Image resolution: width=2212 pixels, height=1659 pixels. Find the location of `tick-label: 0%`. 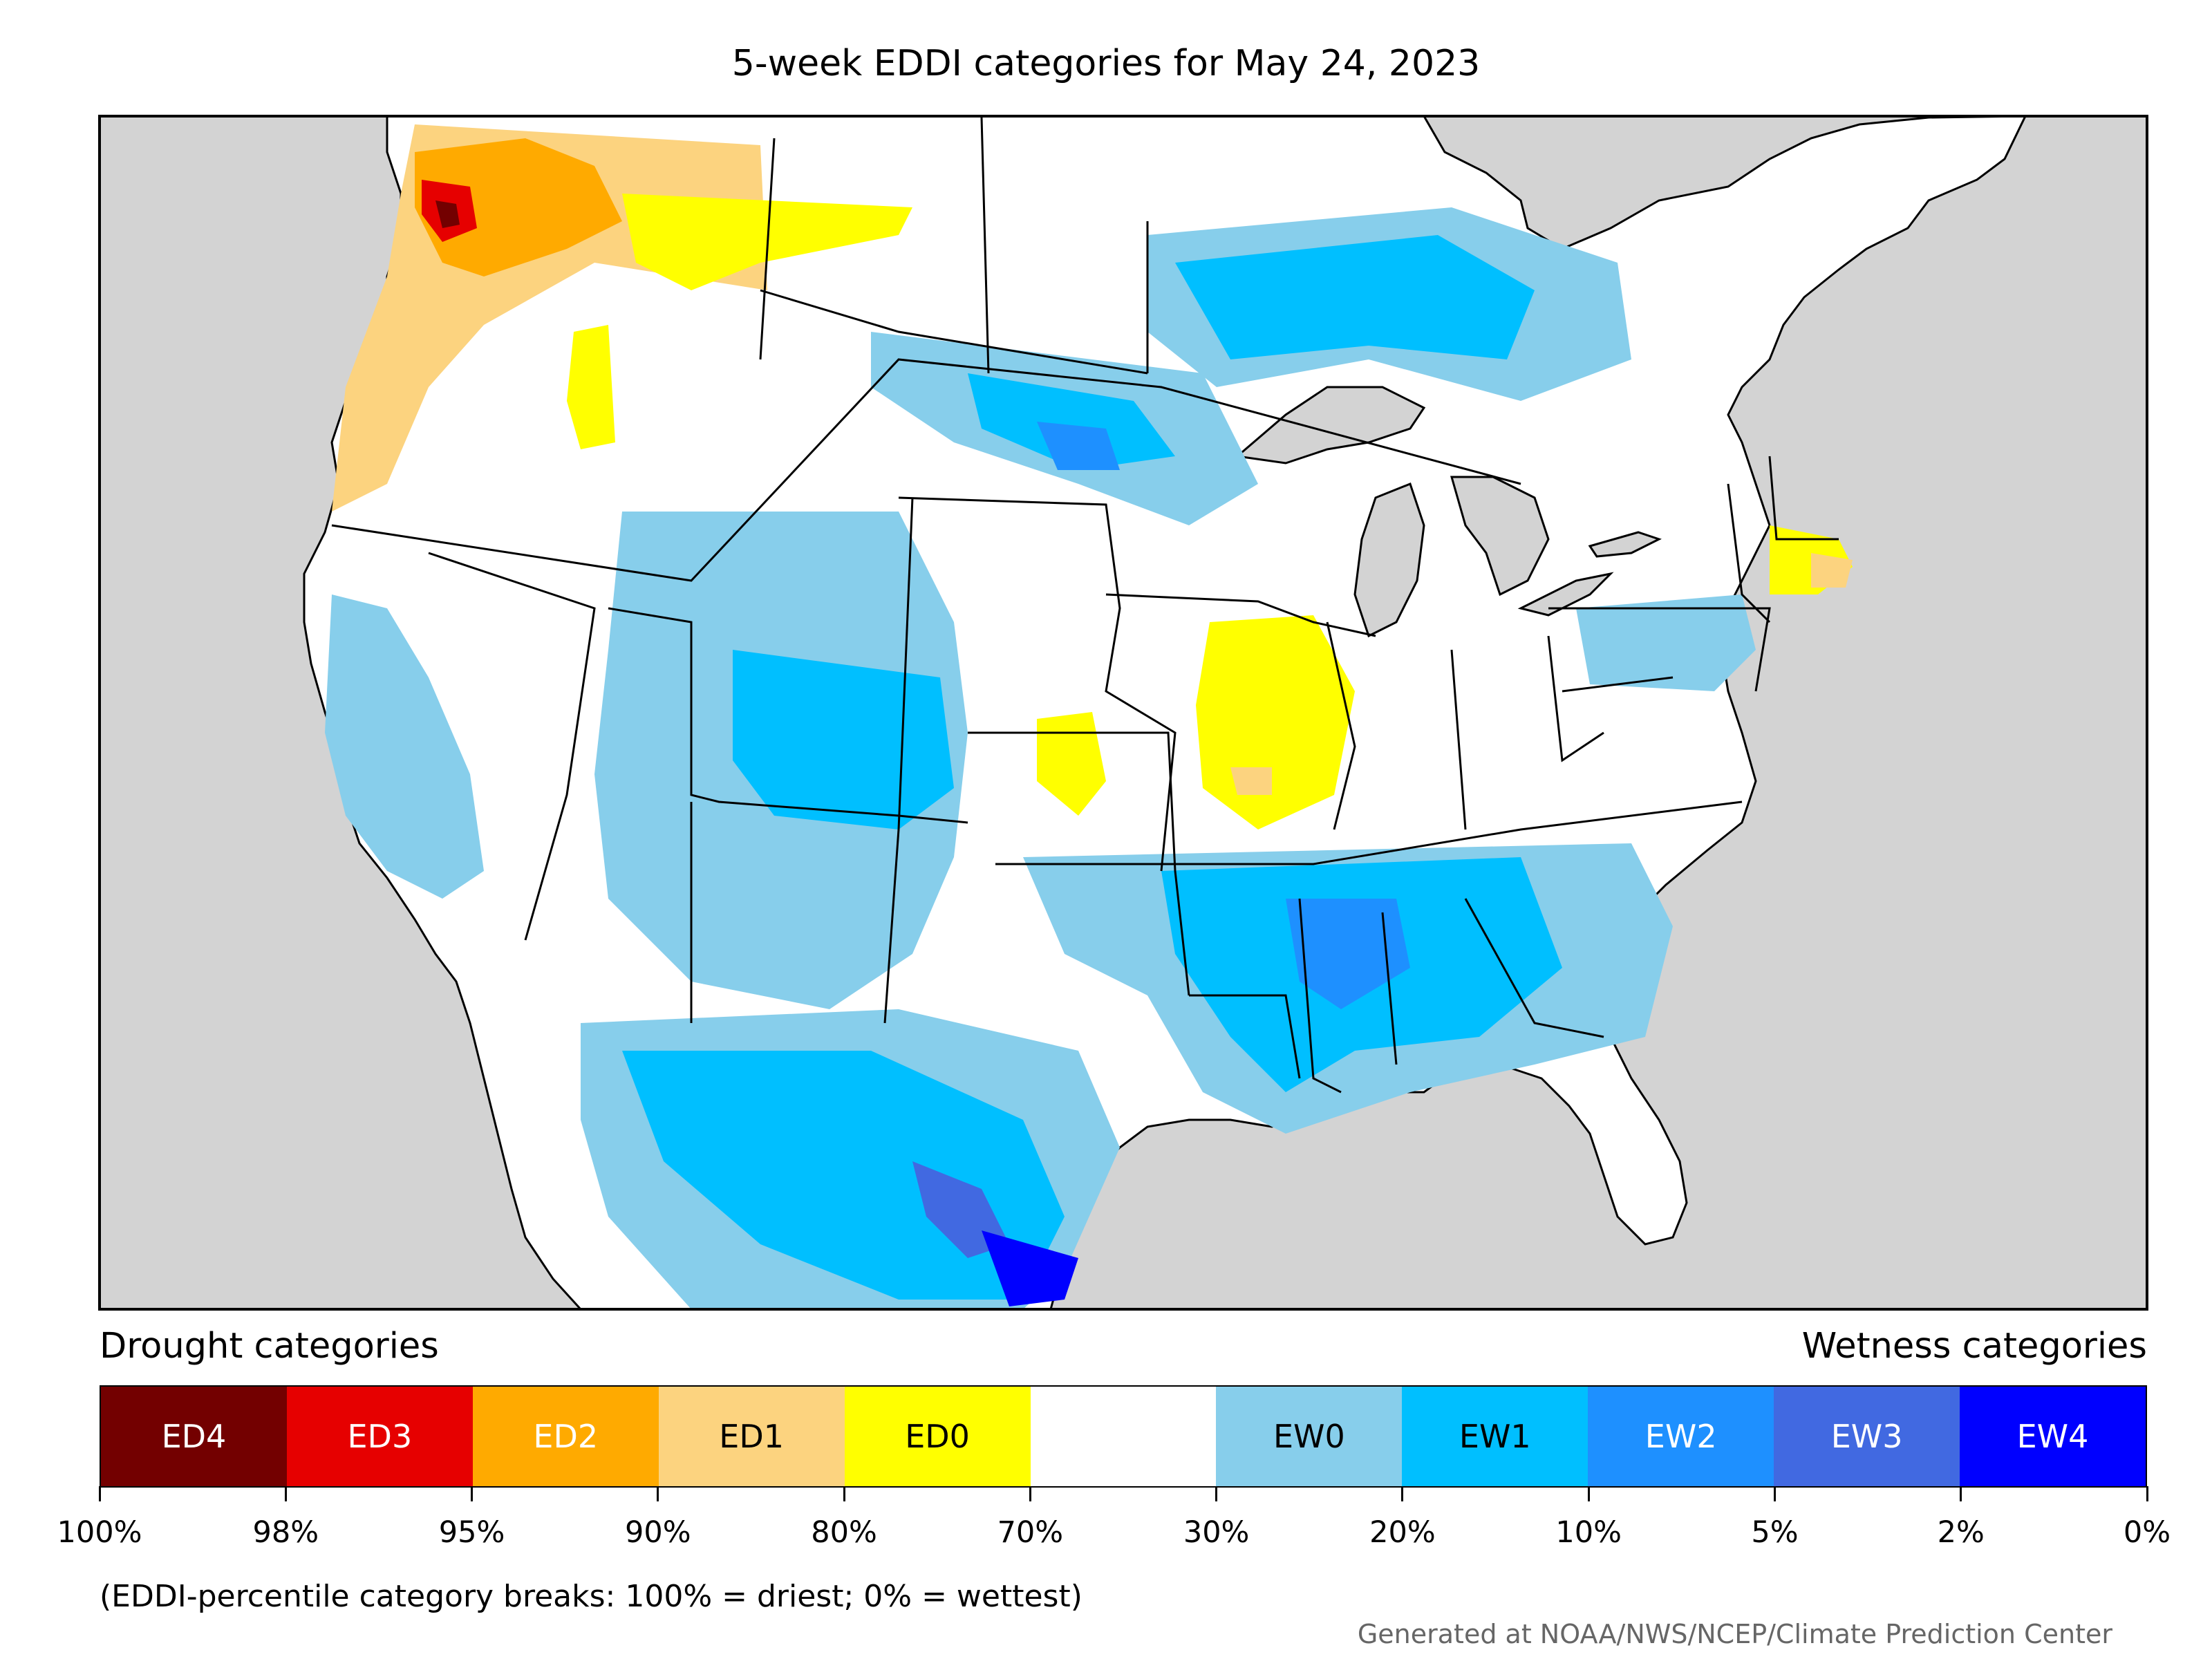

tick-label: 0% is located at coordinates (2147, 1532).